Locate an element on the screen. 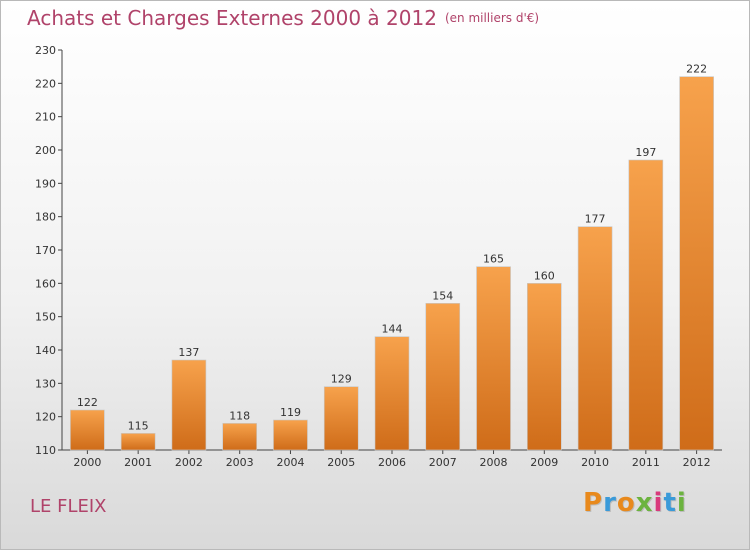 Image resolution: width=750 pixels, height=550 pixels. value-label-2005: 129 is located at coordinates (341, 379).